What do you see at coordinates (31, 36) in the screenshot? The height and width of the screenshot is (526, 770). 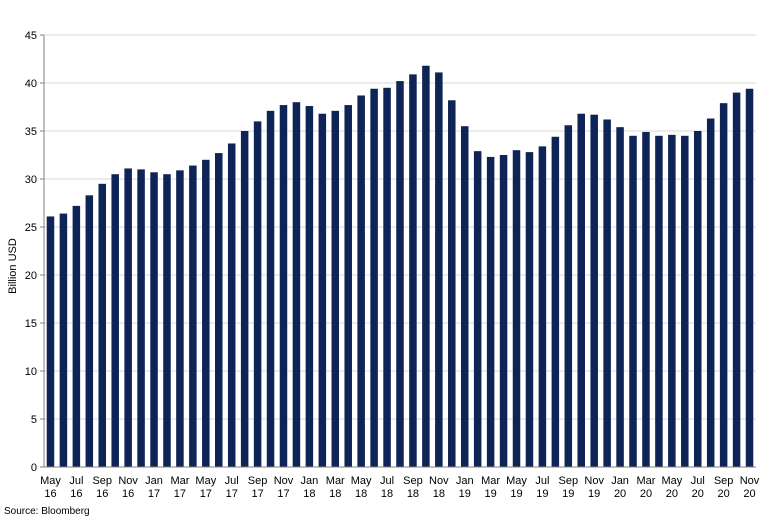 I see `y-tick-label: 45` at bounding box center [31, 36].